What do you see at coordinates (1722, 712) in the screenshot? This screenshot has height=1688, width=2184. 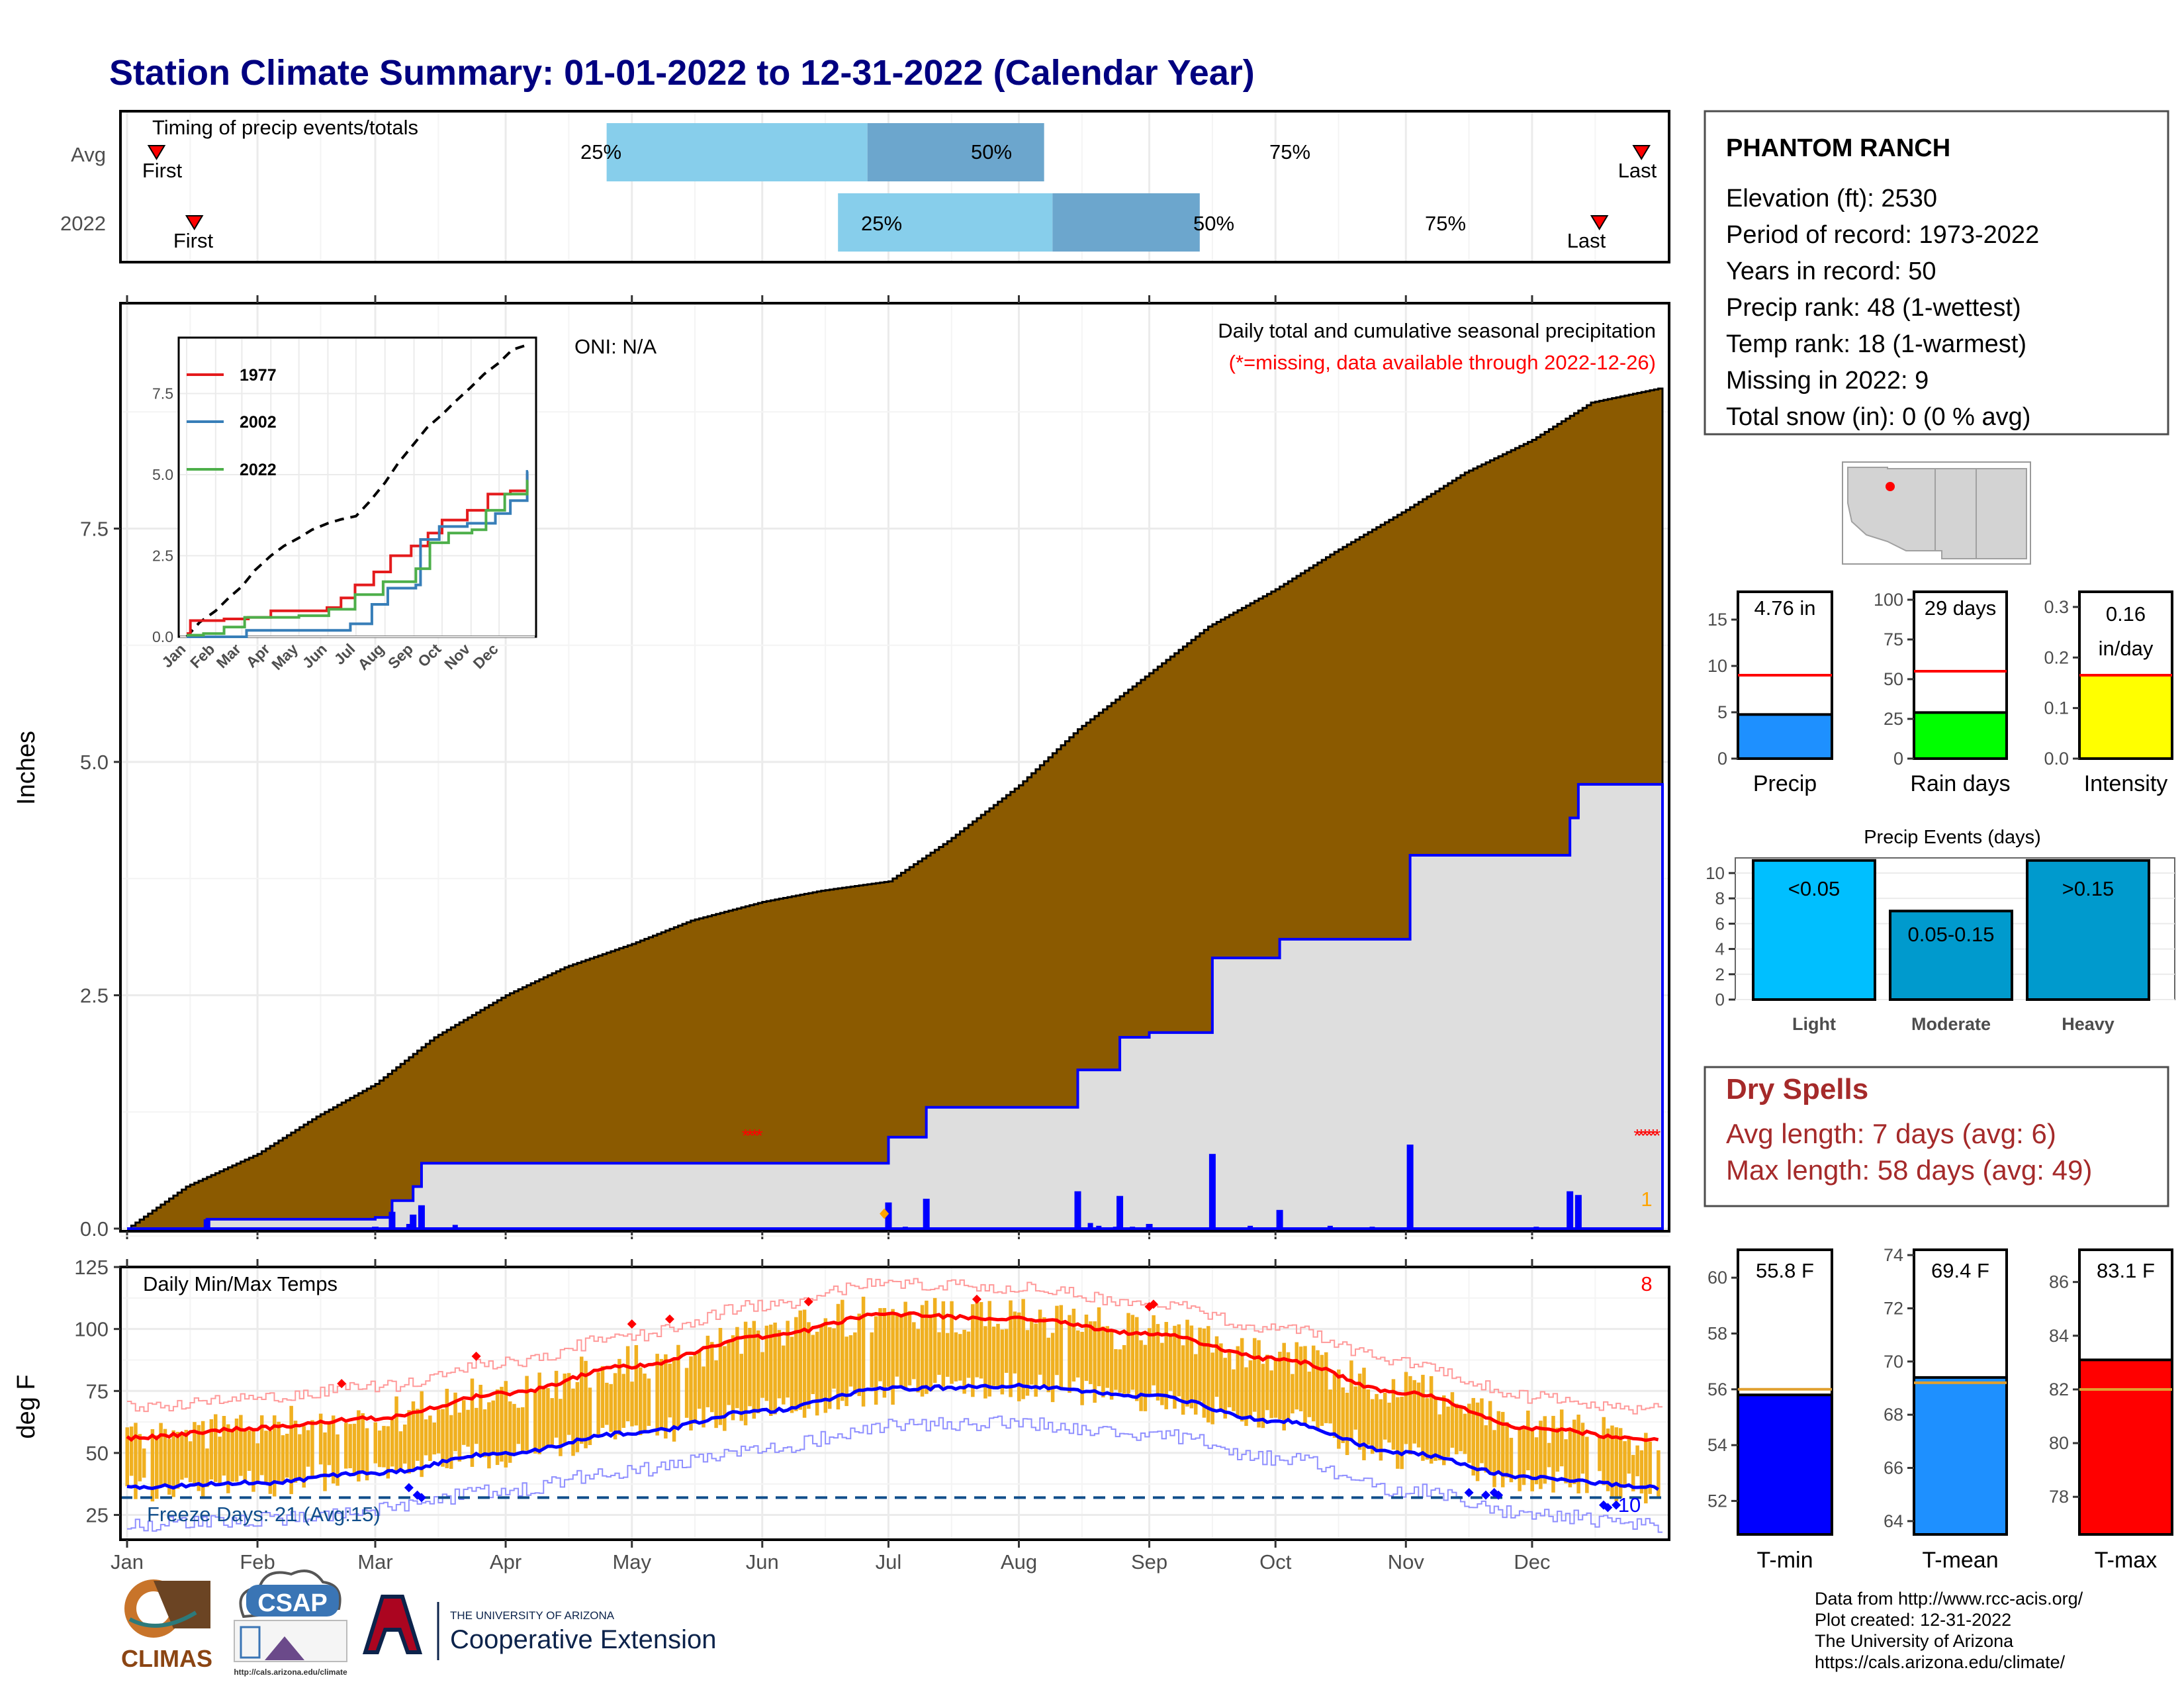 I see `y-tick-label: 5` at bounding box center [1722, 712].